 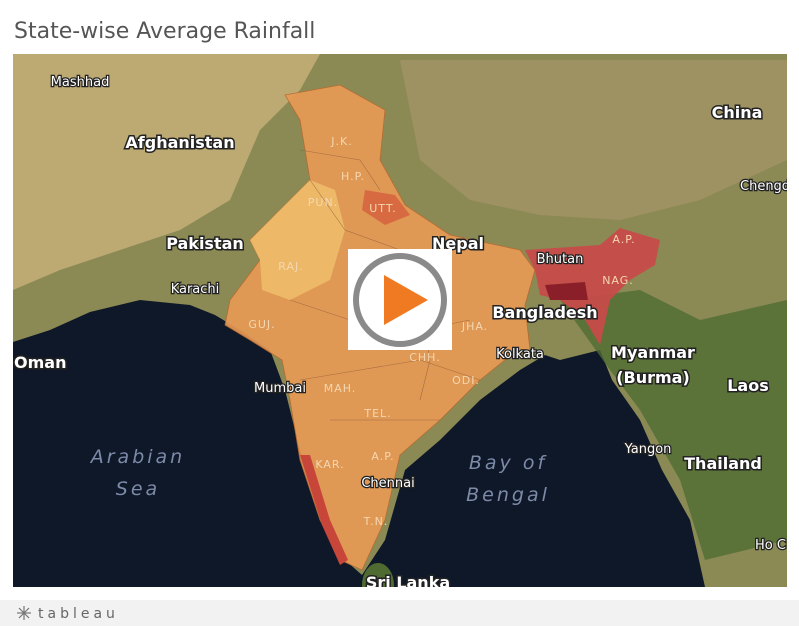 I want to click on place-label: Oman, so click(x=40, y=362).